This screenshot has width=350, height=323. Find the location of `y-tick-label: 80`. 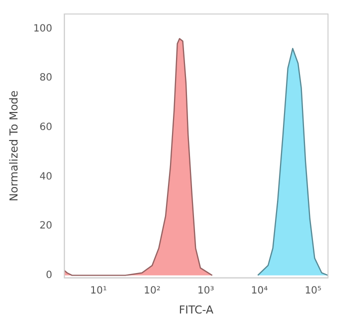

y-tick-label: 80 is located at coordinates (46, 78).